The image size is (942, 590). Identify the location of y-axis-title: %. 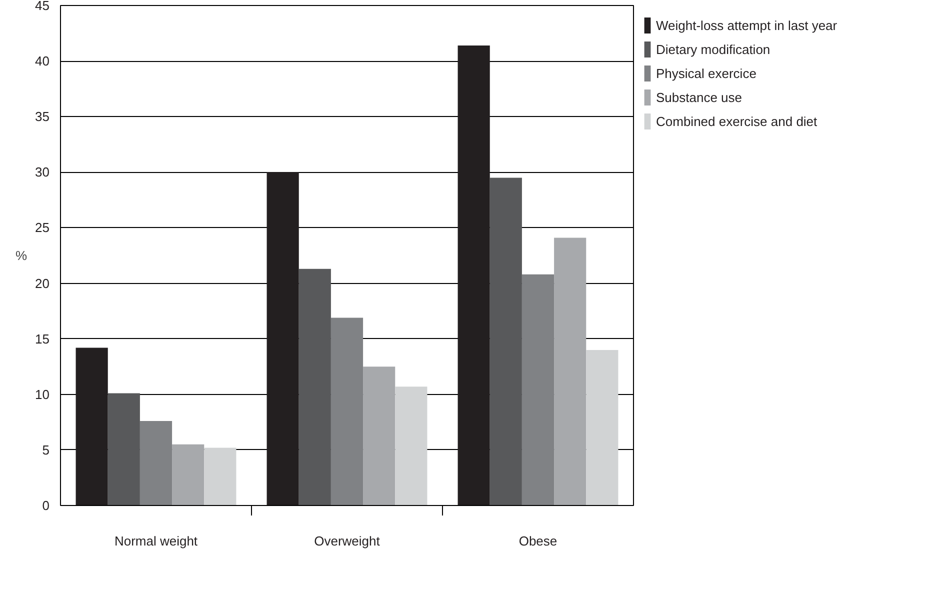
(21, 255).